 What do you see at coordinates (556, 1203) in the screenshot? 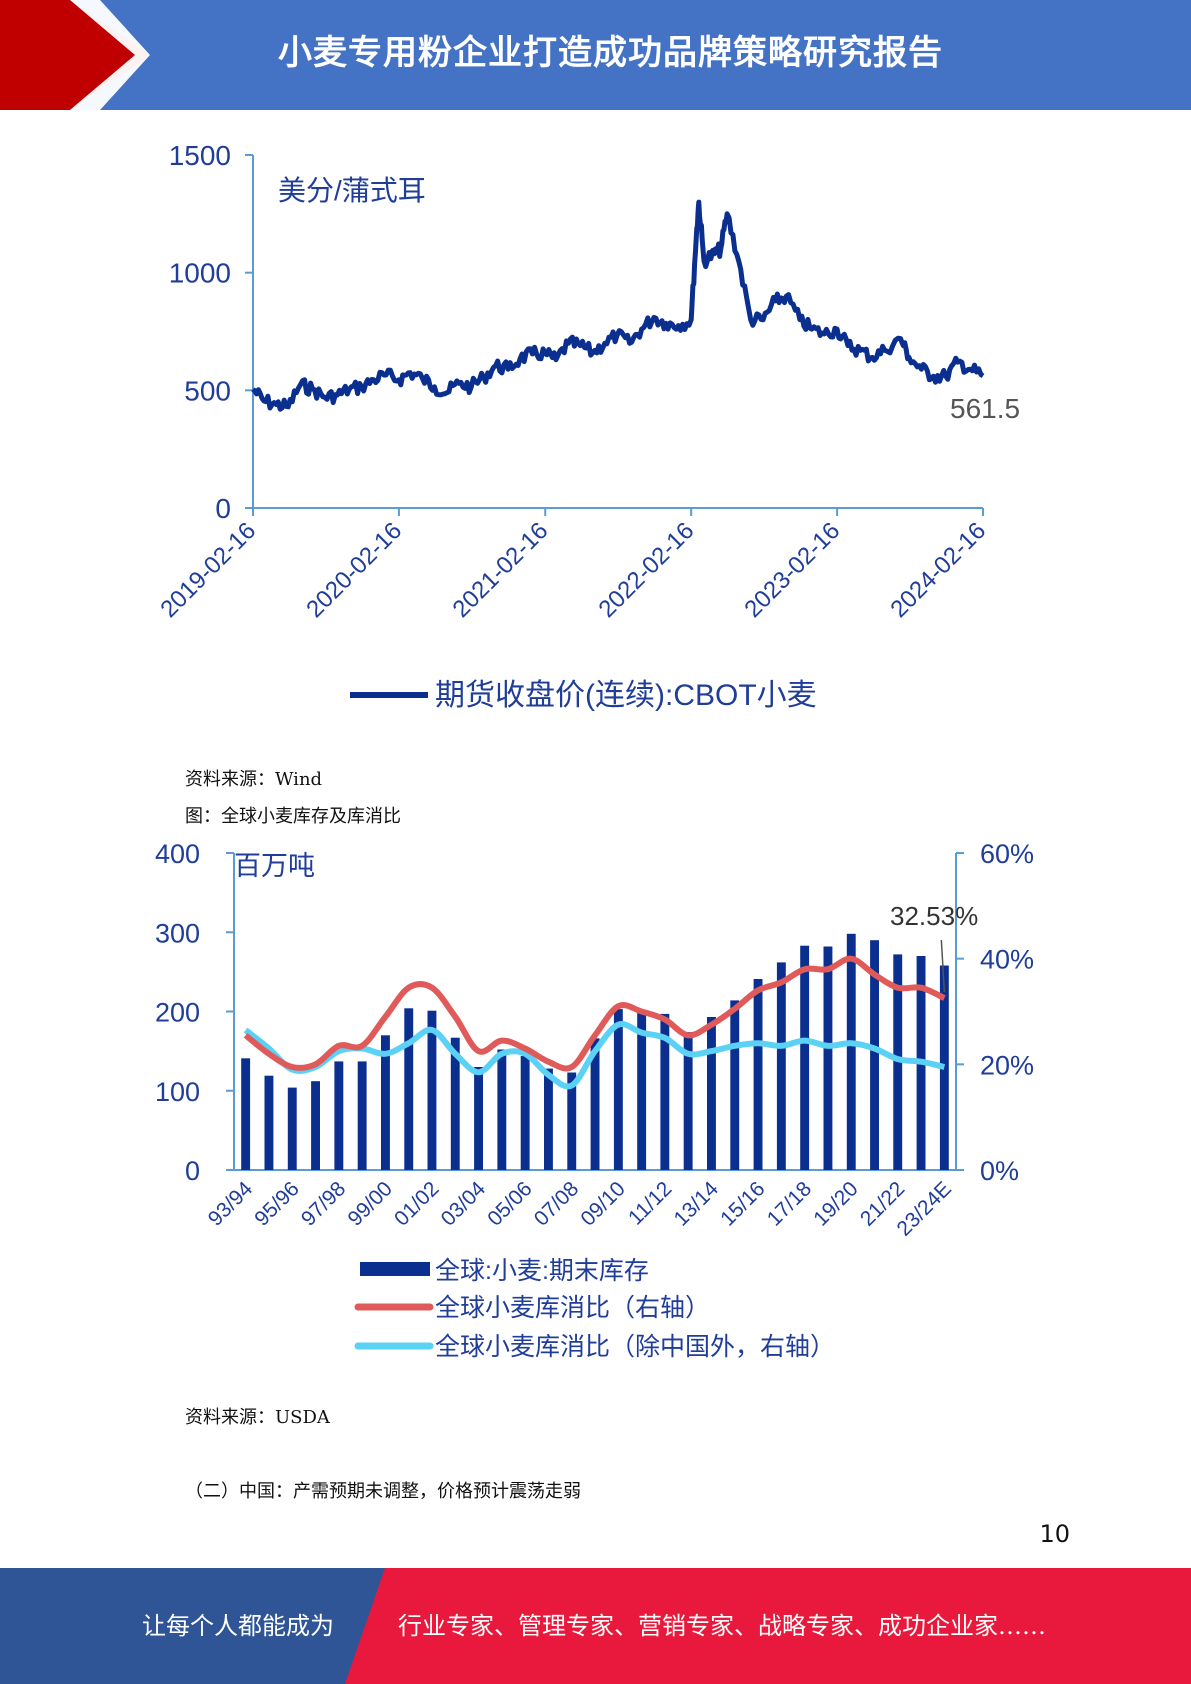
I see `x-tick-label: 07/08` at bounding box center [556, 1203].